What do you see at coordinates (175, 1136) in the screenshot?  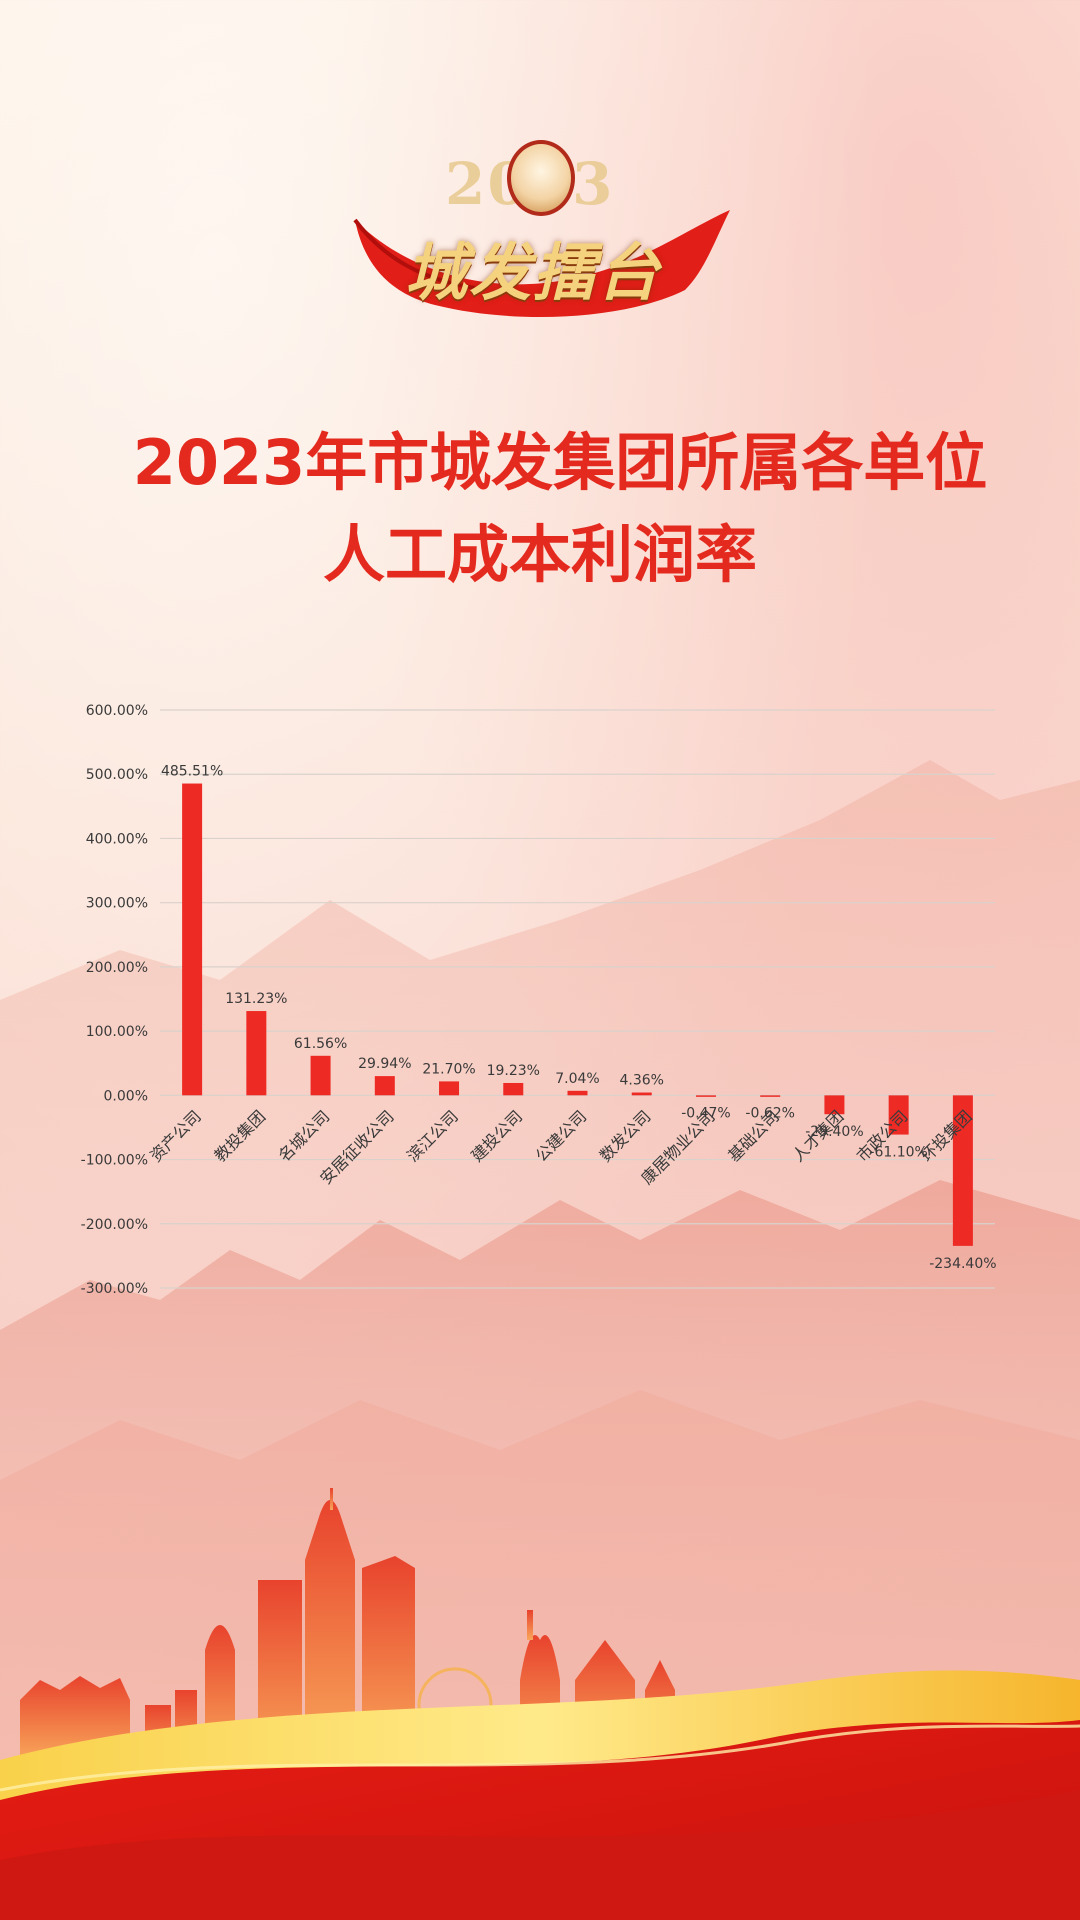 I see `x-category-label: 资产公司` at bounding box center [175, 1136].